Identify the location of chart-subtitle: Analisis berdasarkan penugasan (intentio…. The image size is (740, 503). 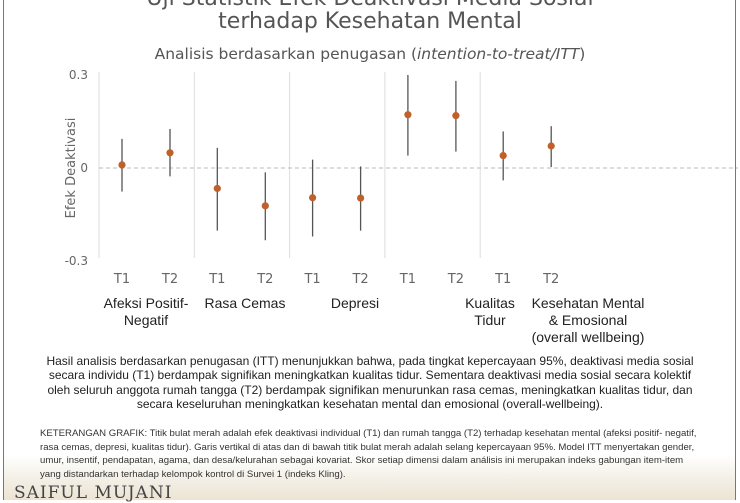
(370, 54).